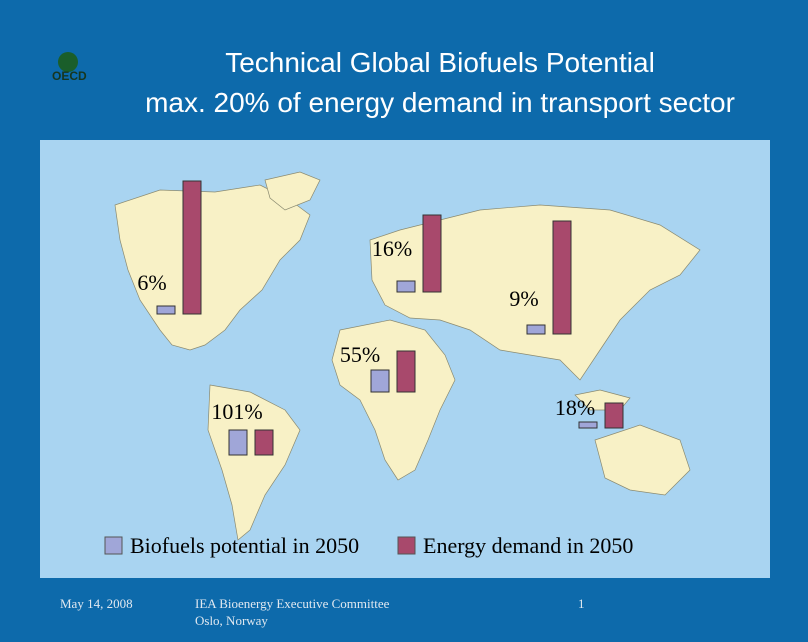 The image size is (808, 642). What do you see at coordinates (523, 298) in the screenshot?
I see `ratio-label: 9%` at bounding box center [523, 298].